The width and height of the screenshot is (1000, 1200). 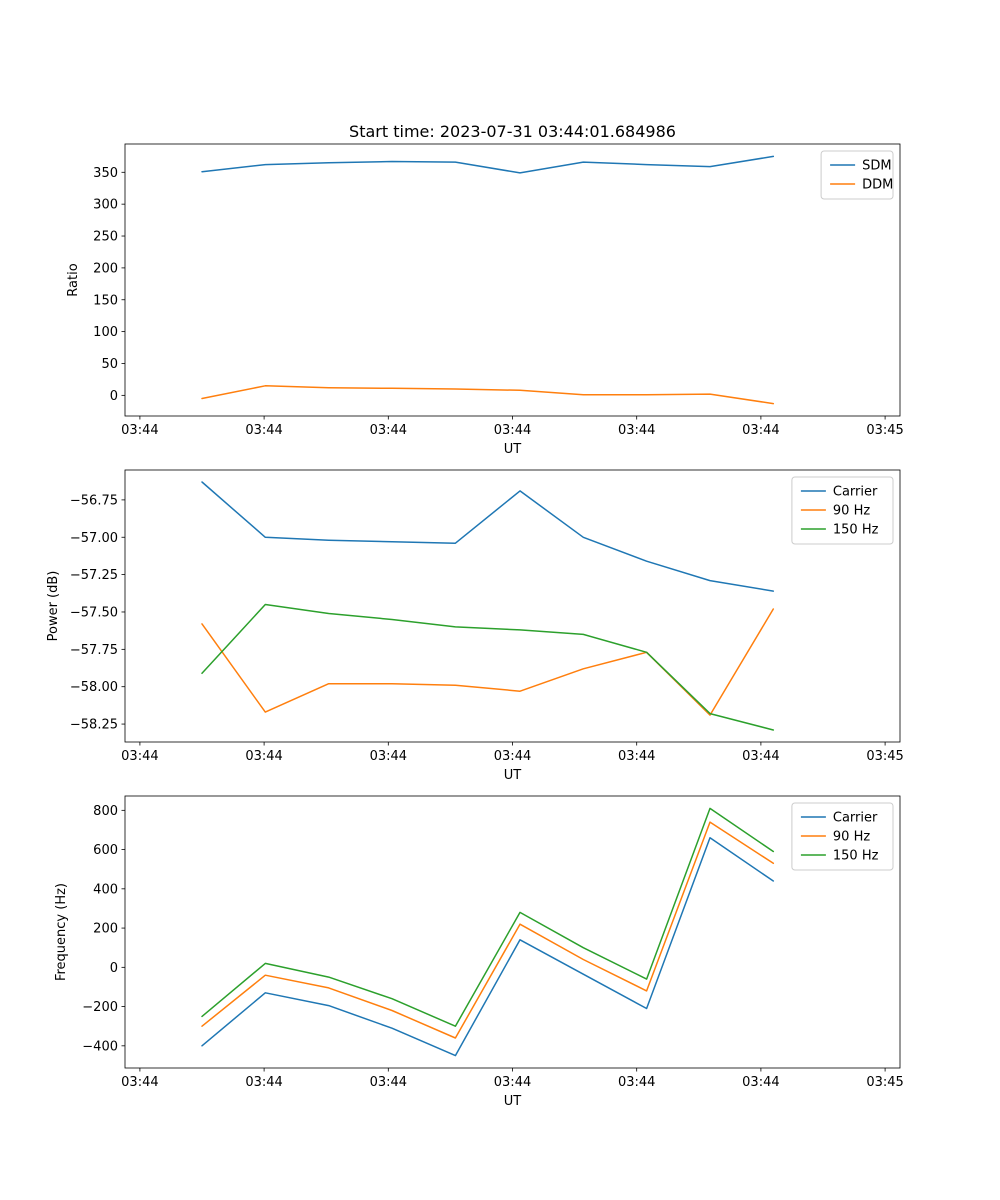 I want to click on y-tick-label: 800, so click(x=105, y=811).